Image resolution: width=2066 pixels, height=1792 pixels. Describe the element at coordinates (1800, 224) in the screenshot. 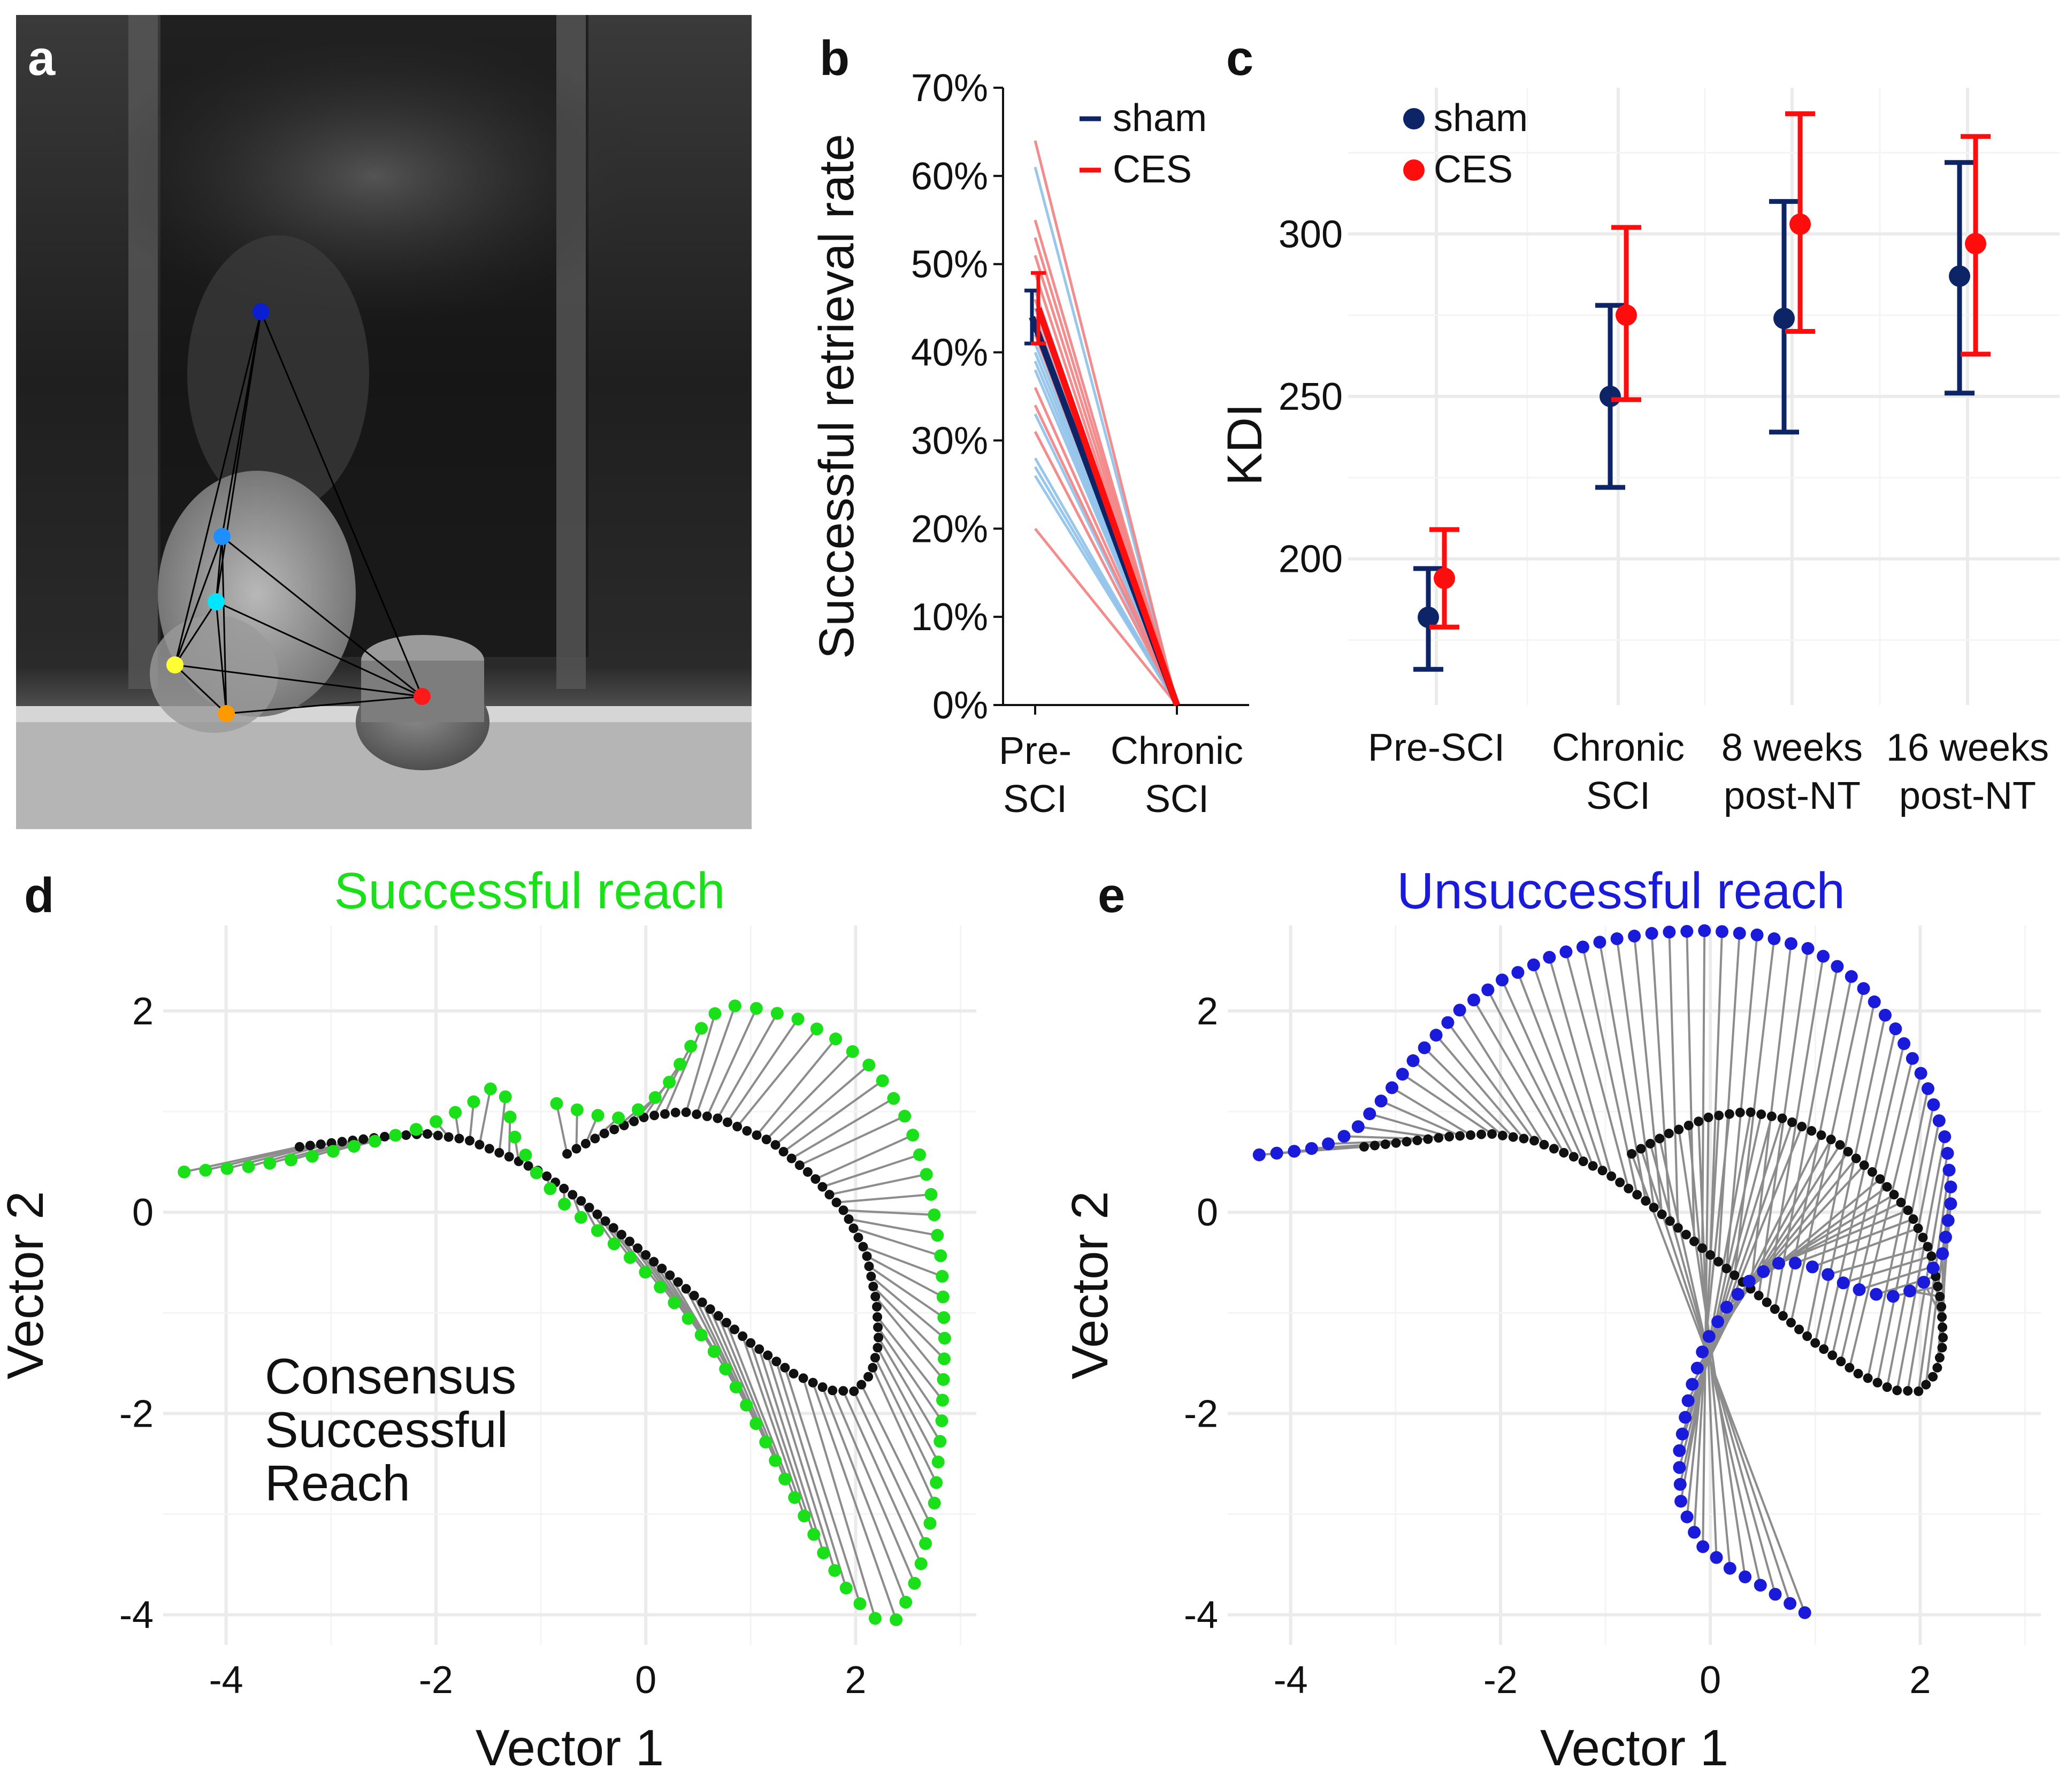

I see `data-point-ces` at that location.